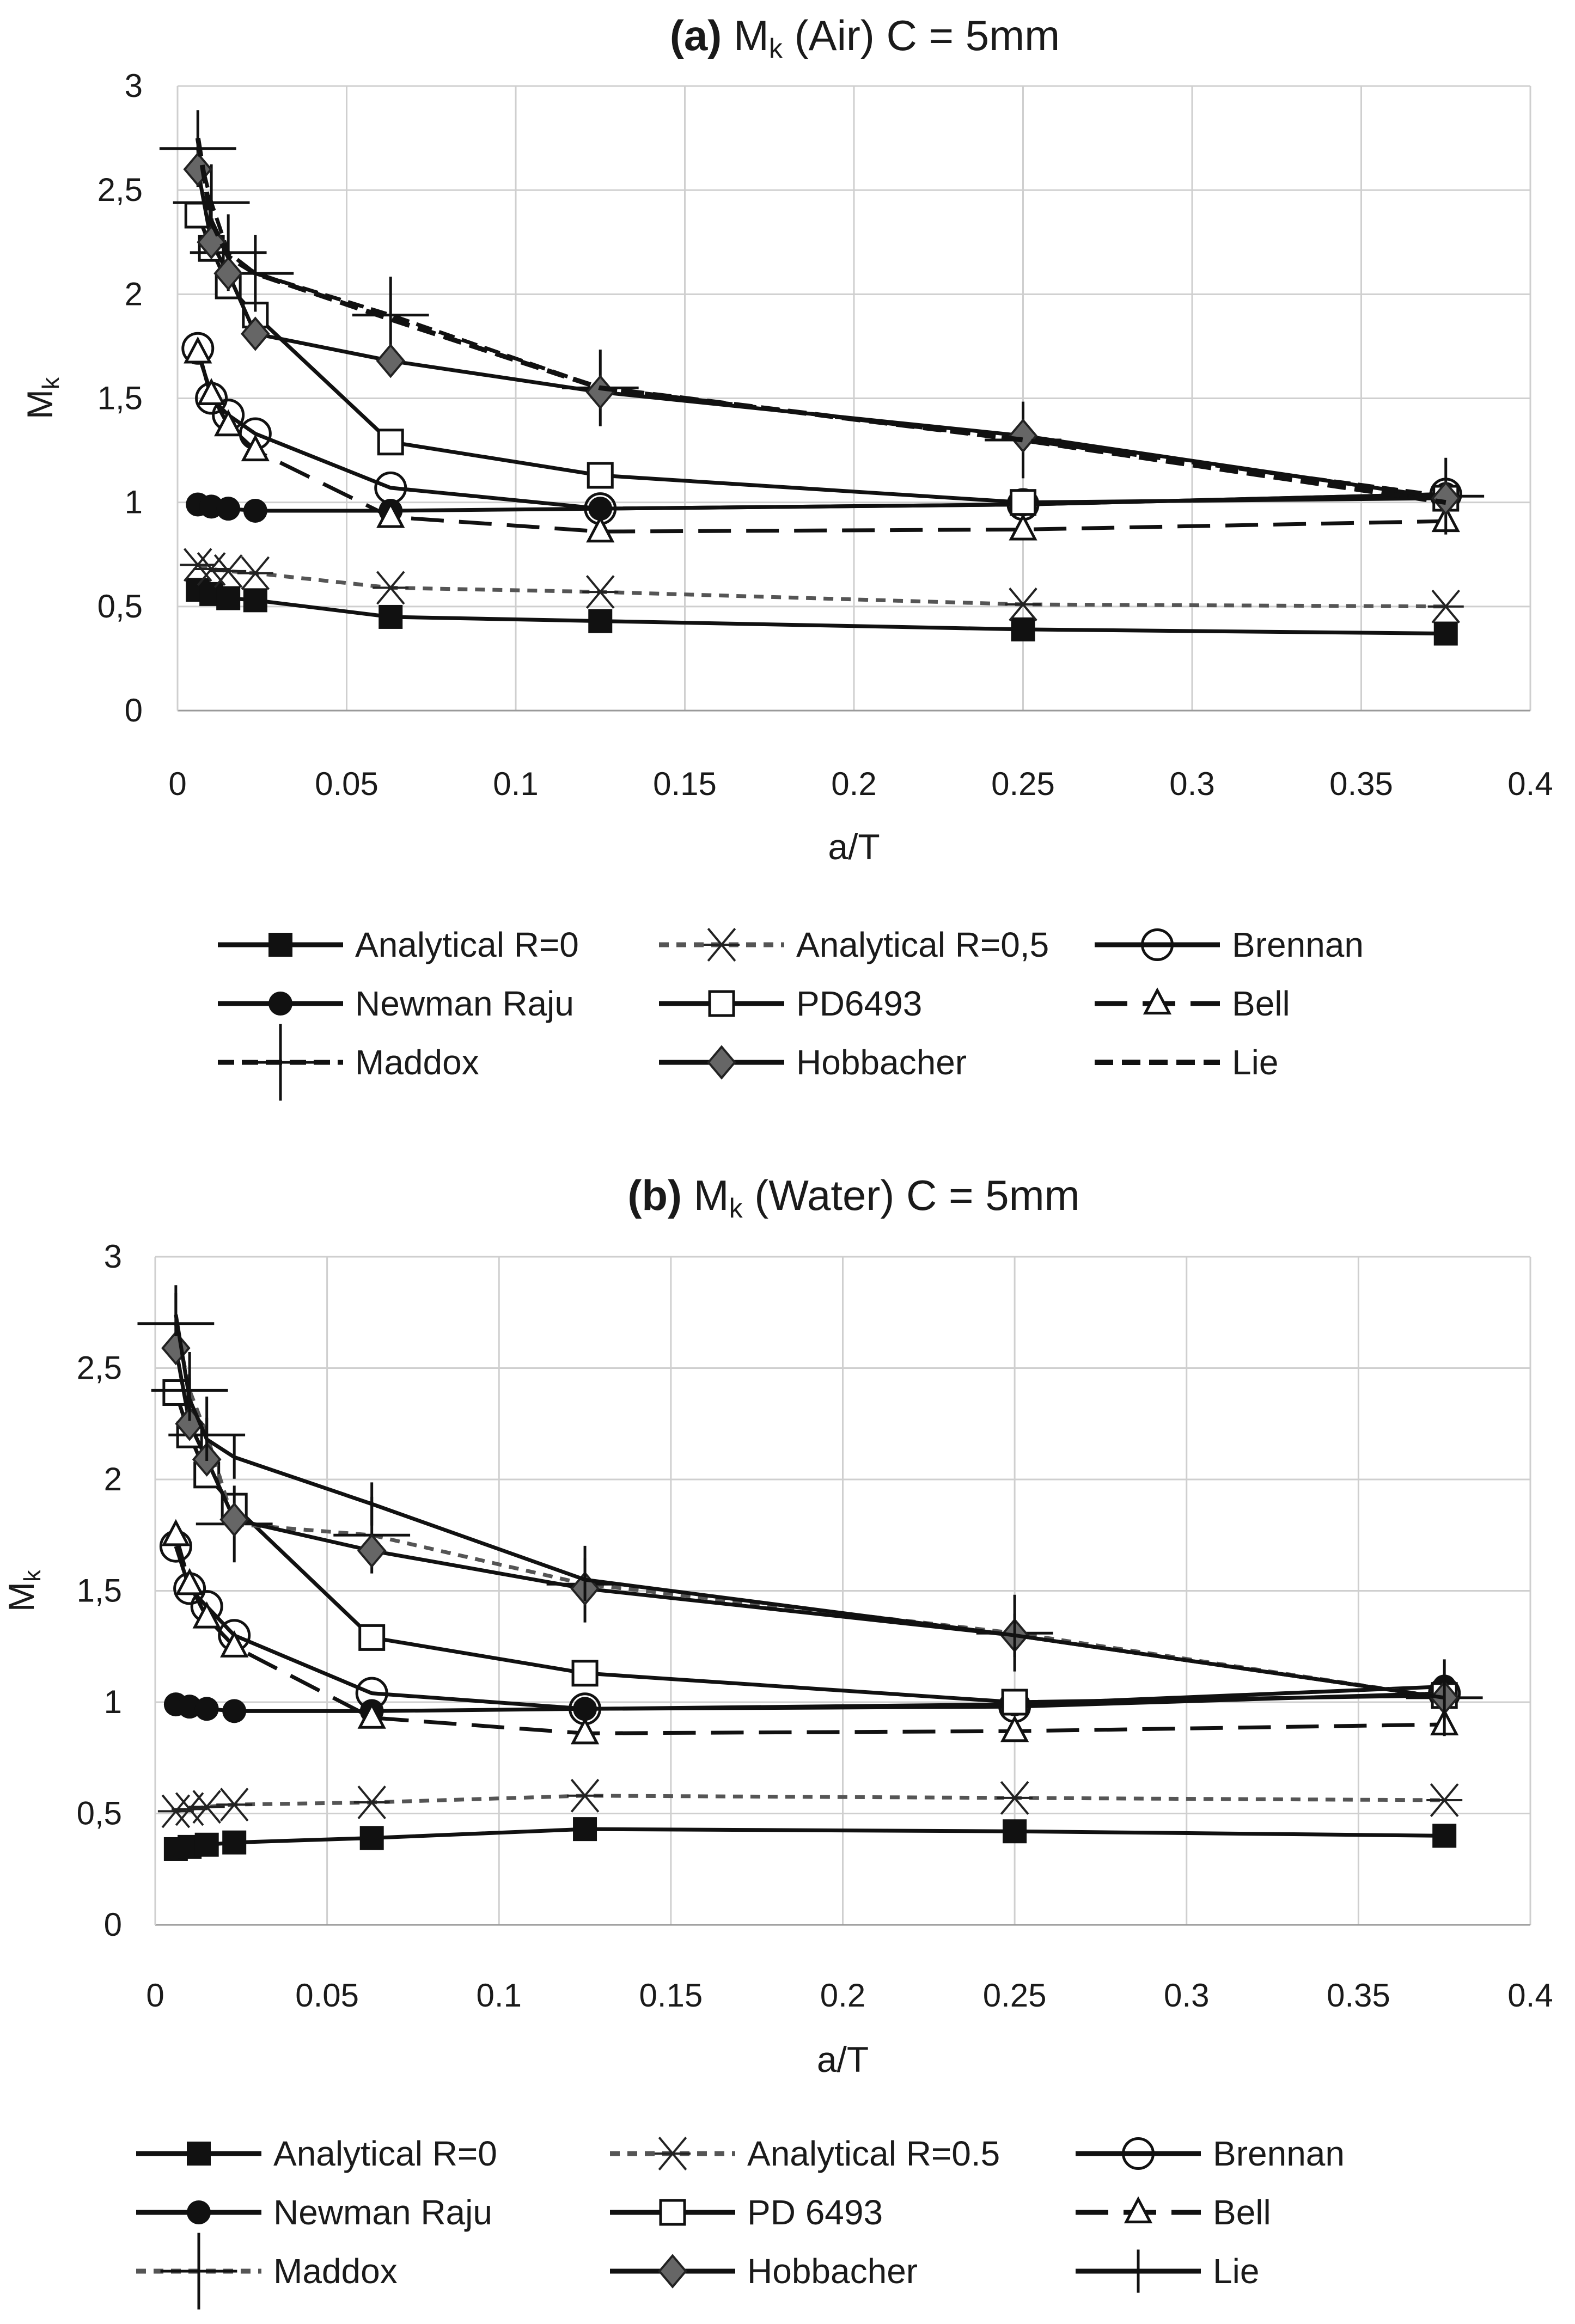 The height and width of the screenshot is (2324, 1575). What do you see at coordinates (843, 2059) in the screenshot?
I see `chart-b-xlabel: a/T` at bounding box center [843, 2059].